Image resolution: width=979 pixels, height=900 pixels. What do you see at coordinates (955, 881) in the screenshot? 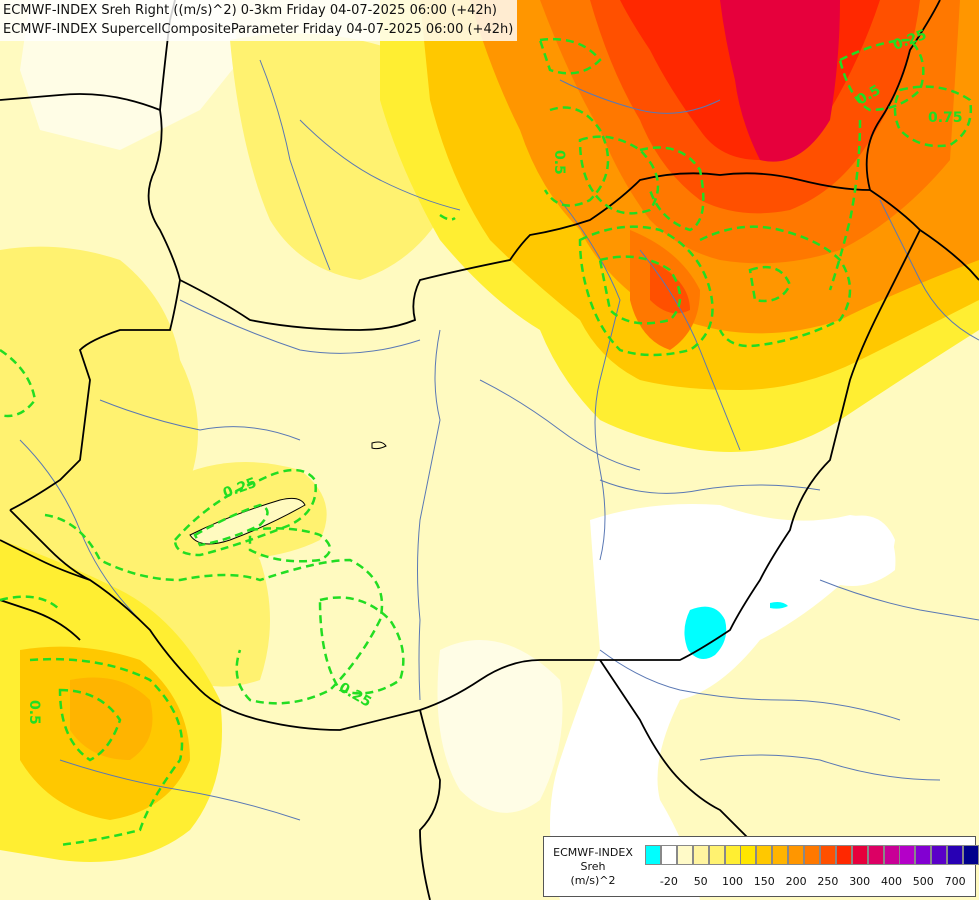
I see `legend-tick-label: 700` at bounding box center [955, 881].